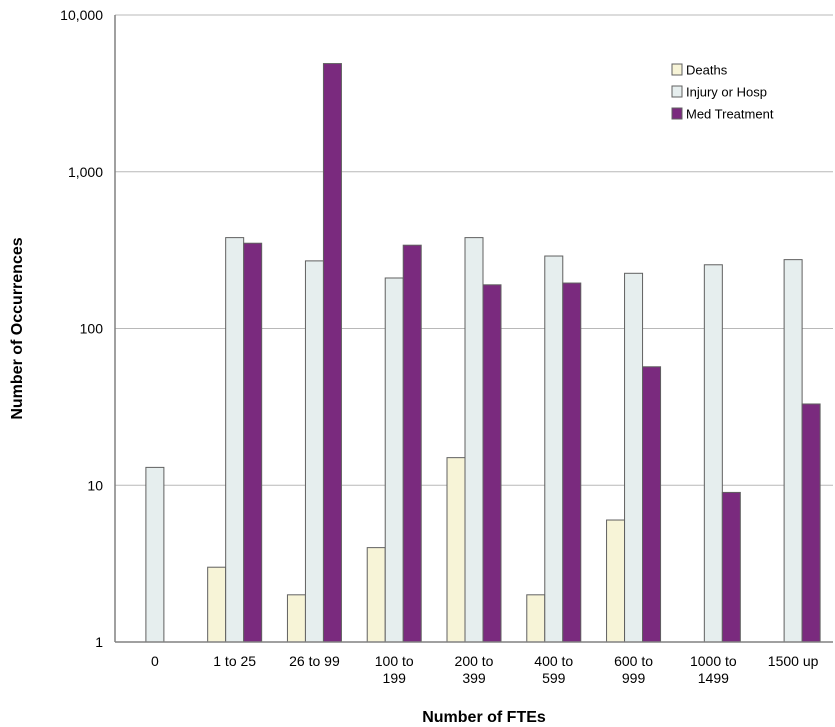 The height and width of the screenshot is (727, 835). I want to click on x-tick-label-line: 599, so click(554, 678).